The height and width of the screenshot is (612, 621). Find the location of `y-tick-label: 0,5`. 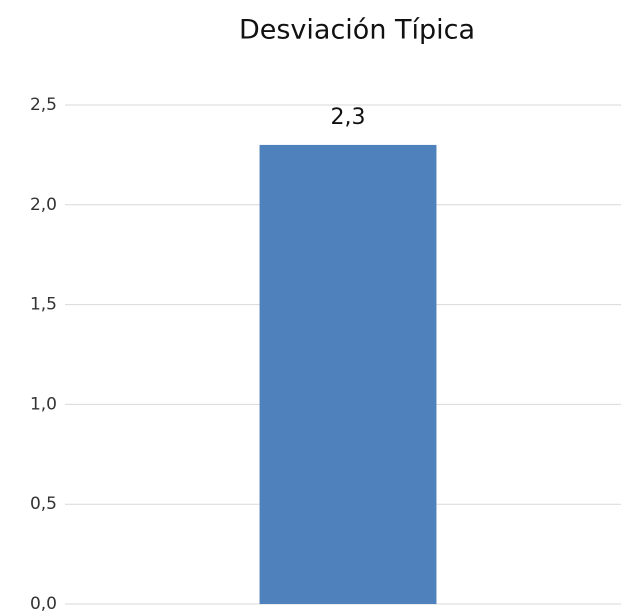

y-tick-label: 0,5 is located at coordinates (43, 504).